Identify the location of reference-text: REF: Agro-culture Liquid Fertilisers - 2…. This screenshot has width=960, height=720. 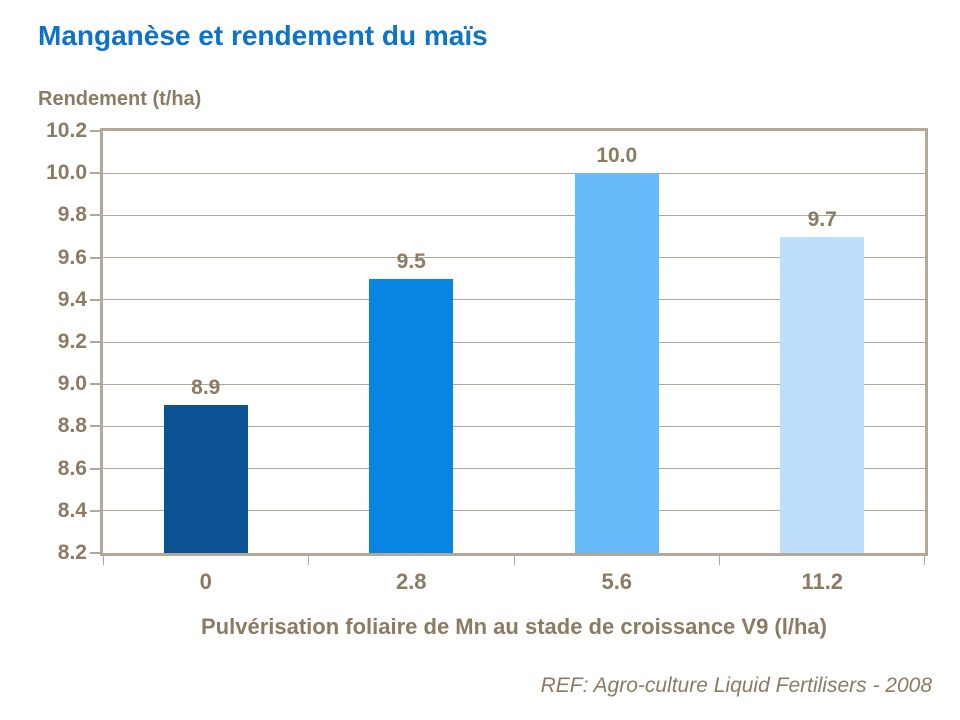
(736, 685).